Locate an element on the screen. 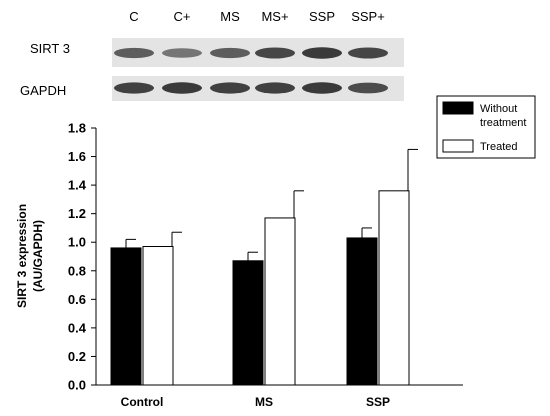 This screenshot has width=550, height=416. y-axis-title-line2: (AU/GAPDH) is located at coordinates (38, 256).